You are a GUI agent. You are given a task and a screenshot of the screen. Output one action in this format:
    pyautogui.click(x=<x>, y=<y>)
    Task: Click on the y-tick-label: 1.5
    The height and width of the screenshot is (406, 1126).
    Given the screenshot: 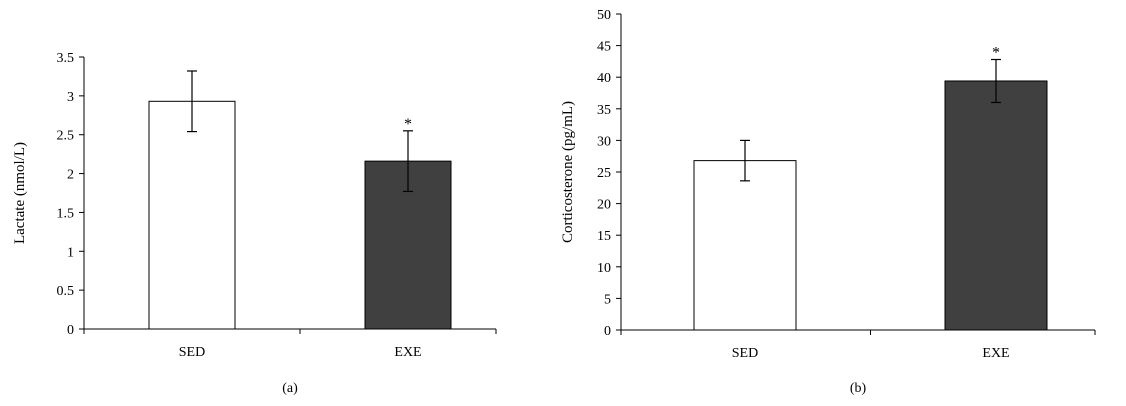 What is the action you would take?
    pyautogui.click(x=66, y=213)
    